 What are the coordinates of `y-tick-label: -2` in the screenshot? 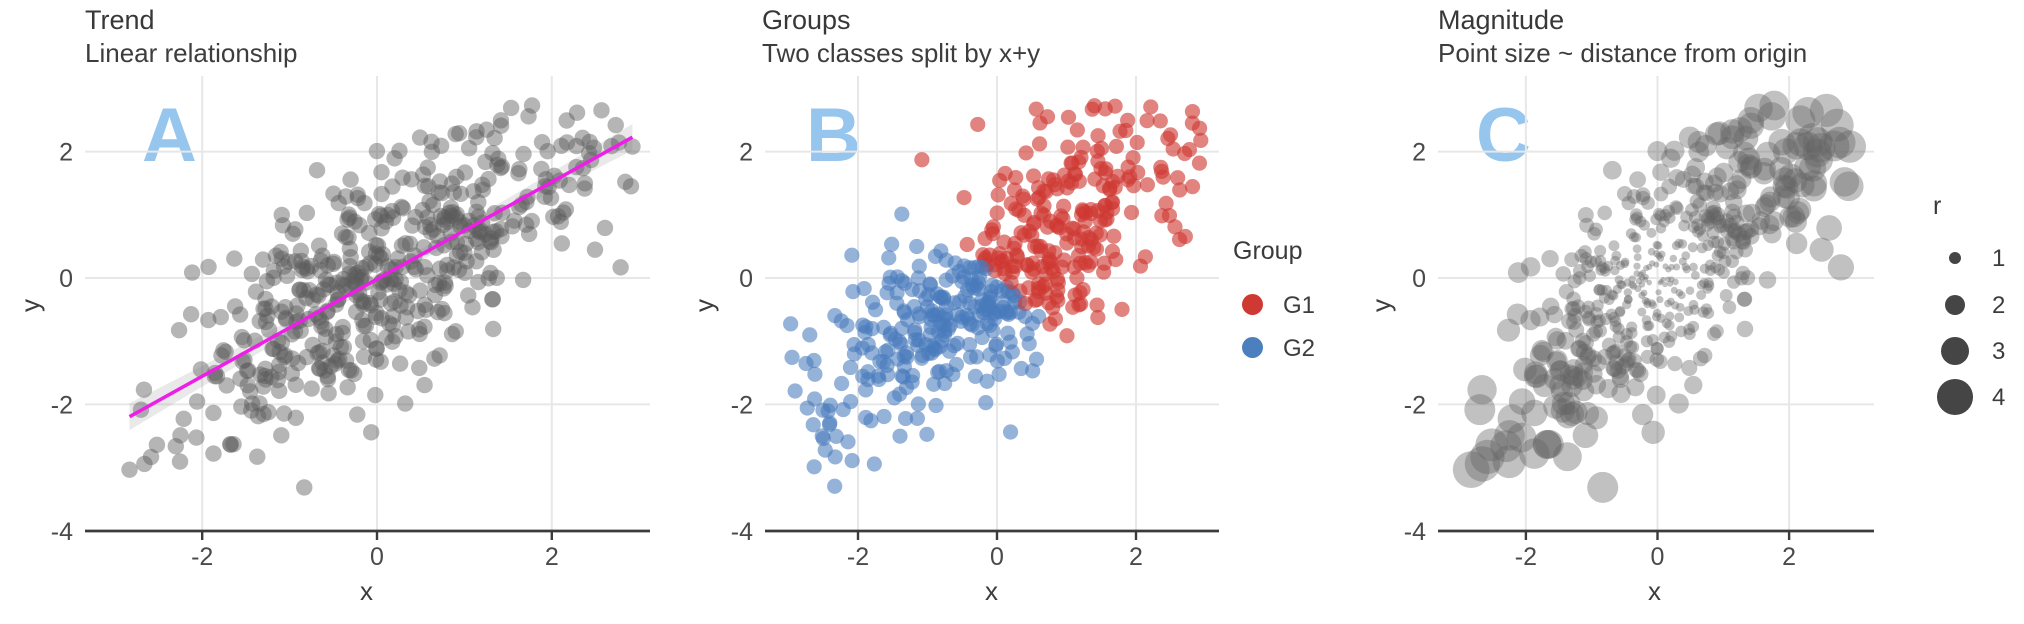 It's located at (742, 405).